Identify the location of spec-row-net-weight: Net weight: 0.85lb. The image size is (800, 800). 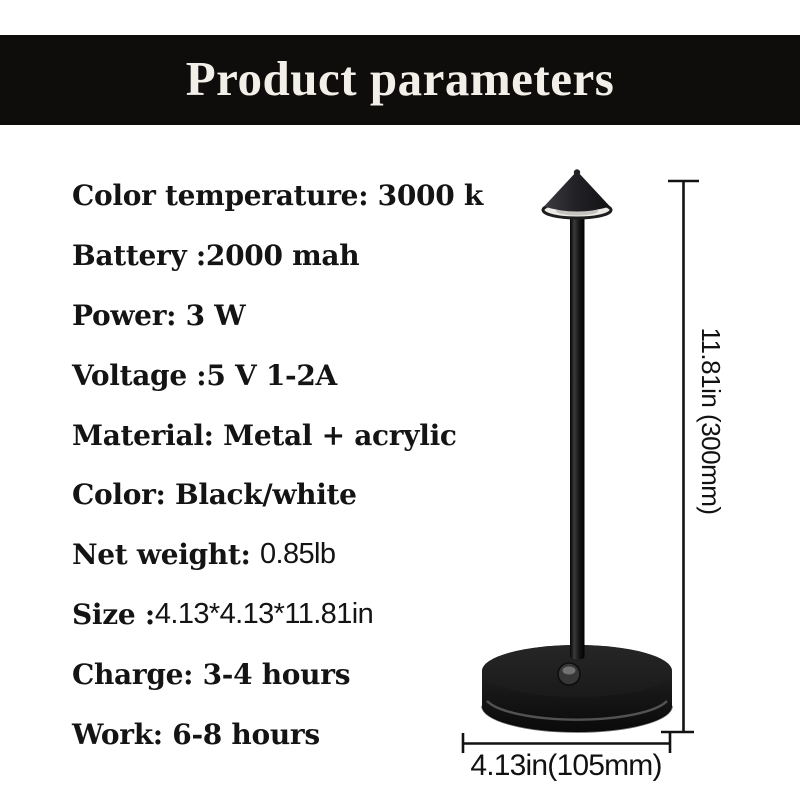
(272, 555).